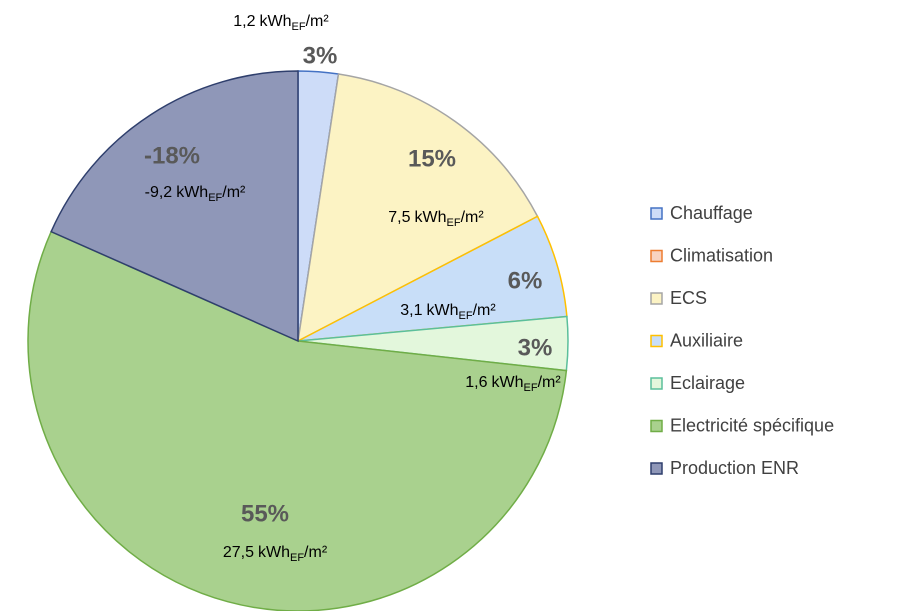  I want to click on legend-label: Production ENR, so click(734, 468).